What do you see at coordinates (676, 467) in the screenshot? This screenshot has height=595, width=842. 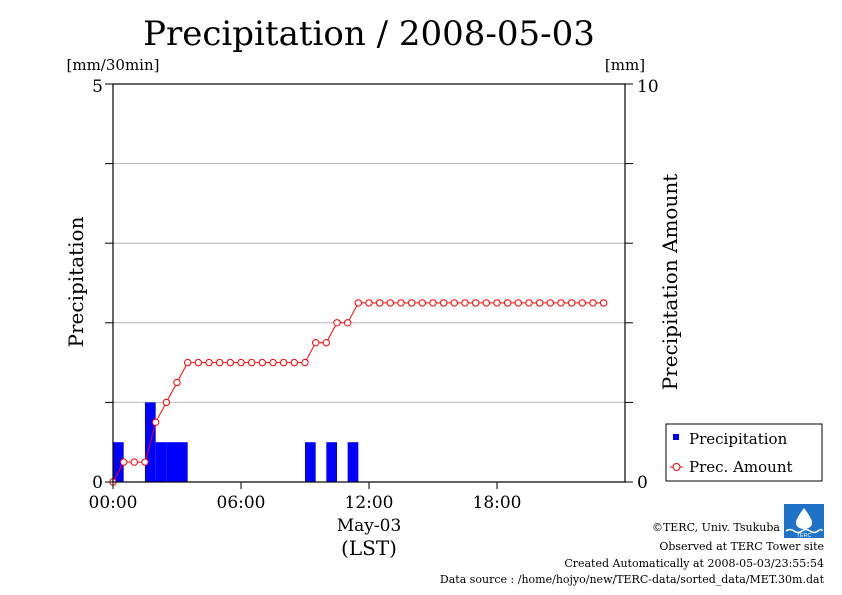 I see `legend-line-marker` at bounding box center [676, 467].